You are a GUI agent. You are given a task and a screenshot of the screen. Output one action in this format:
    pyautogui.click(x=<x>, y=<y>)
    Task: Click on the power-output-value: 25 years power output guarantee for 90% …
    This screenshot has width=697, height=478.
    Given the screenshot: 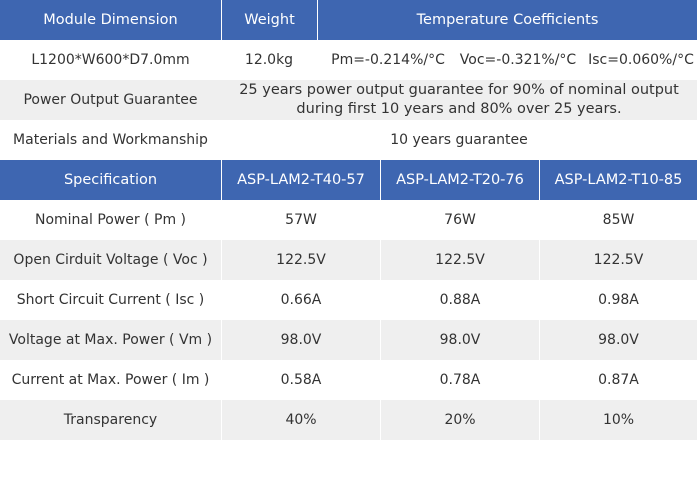 What is the action you would take?
    pyautogui.click(x=459, y=100)
    